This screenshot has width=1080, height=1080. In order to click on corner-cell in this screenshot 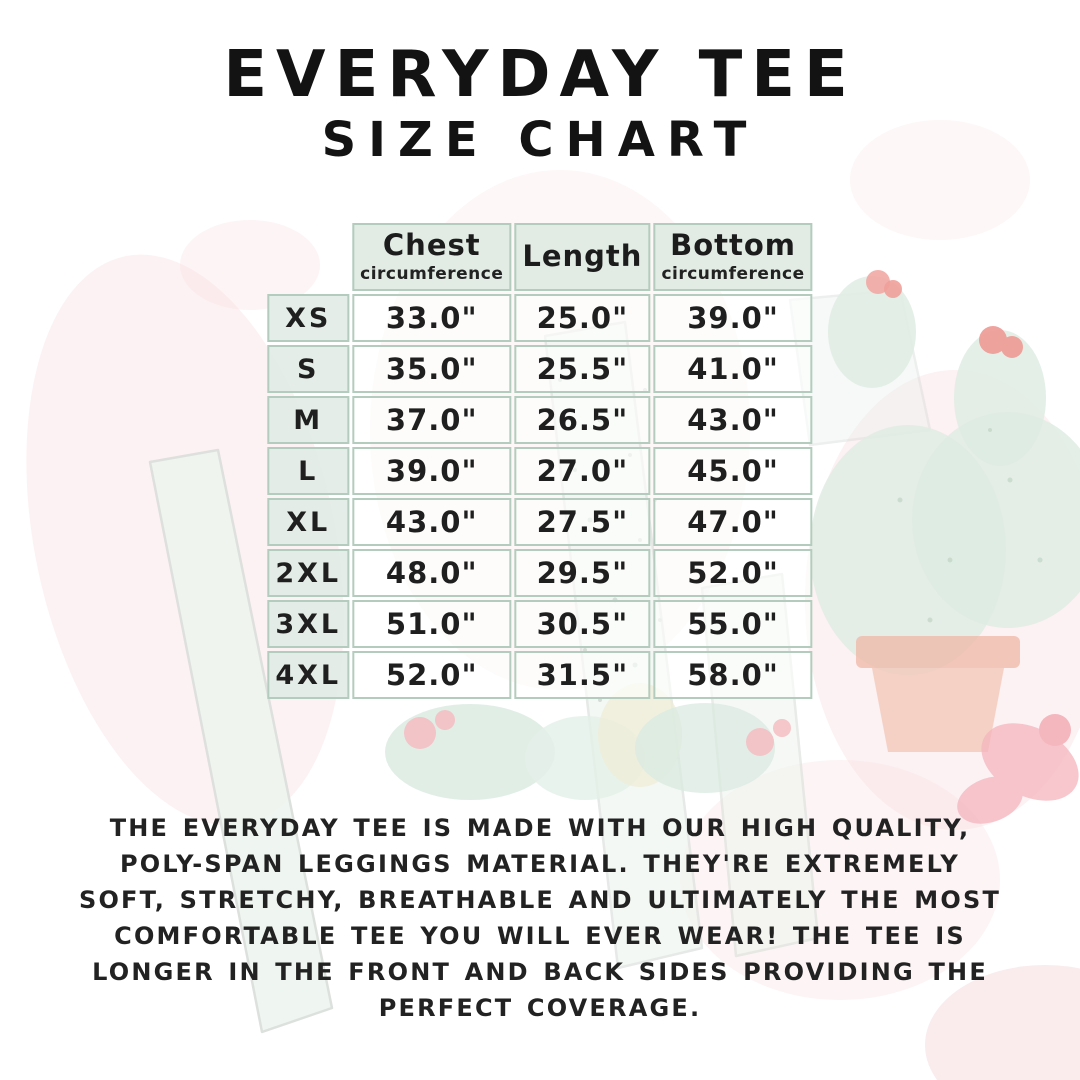, I will do `click(308, 257)`.